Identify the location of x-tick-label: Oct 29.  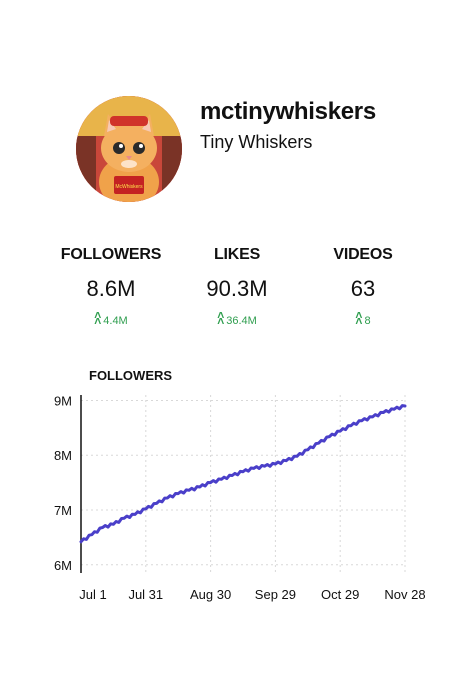
(340, 594).